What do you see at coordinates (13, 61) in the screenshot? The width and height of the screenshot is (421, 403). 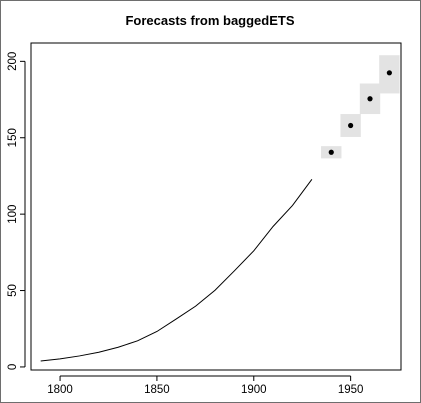 I see `y-tick-label-200: 200` at bounding box center [13, 61].